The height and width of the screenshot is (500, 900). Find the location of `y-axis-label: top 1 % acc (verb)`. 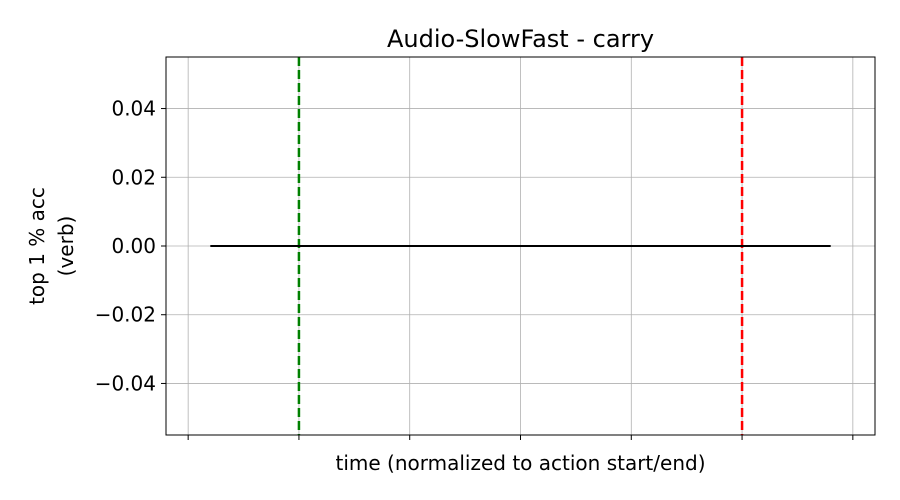

y-axis-label: top 1 % acc (verb) is located at coordinates (51, 246).